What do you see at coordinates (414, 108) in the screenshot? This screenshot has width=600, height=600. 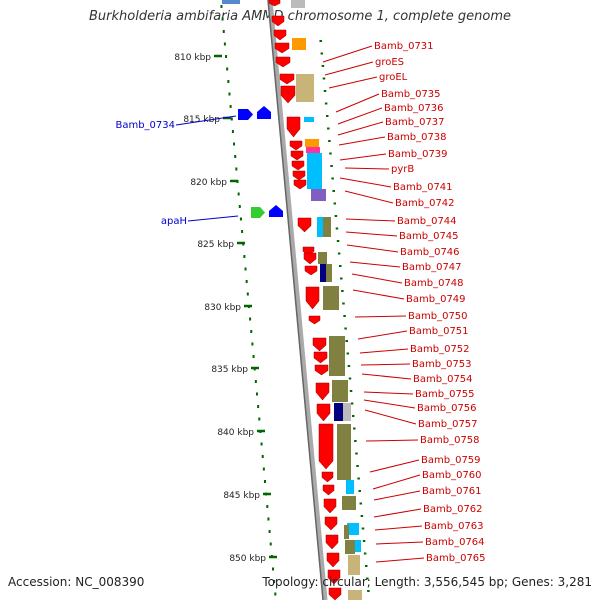 I see `gene-label: Bamb_0736` at bounding box center [414, 108].